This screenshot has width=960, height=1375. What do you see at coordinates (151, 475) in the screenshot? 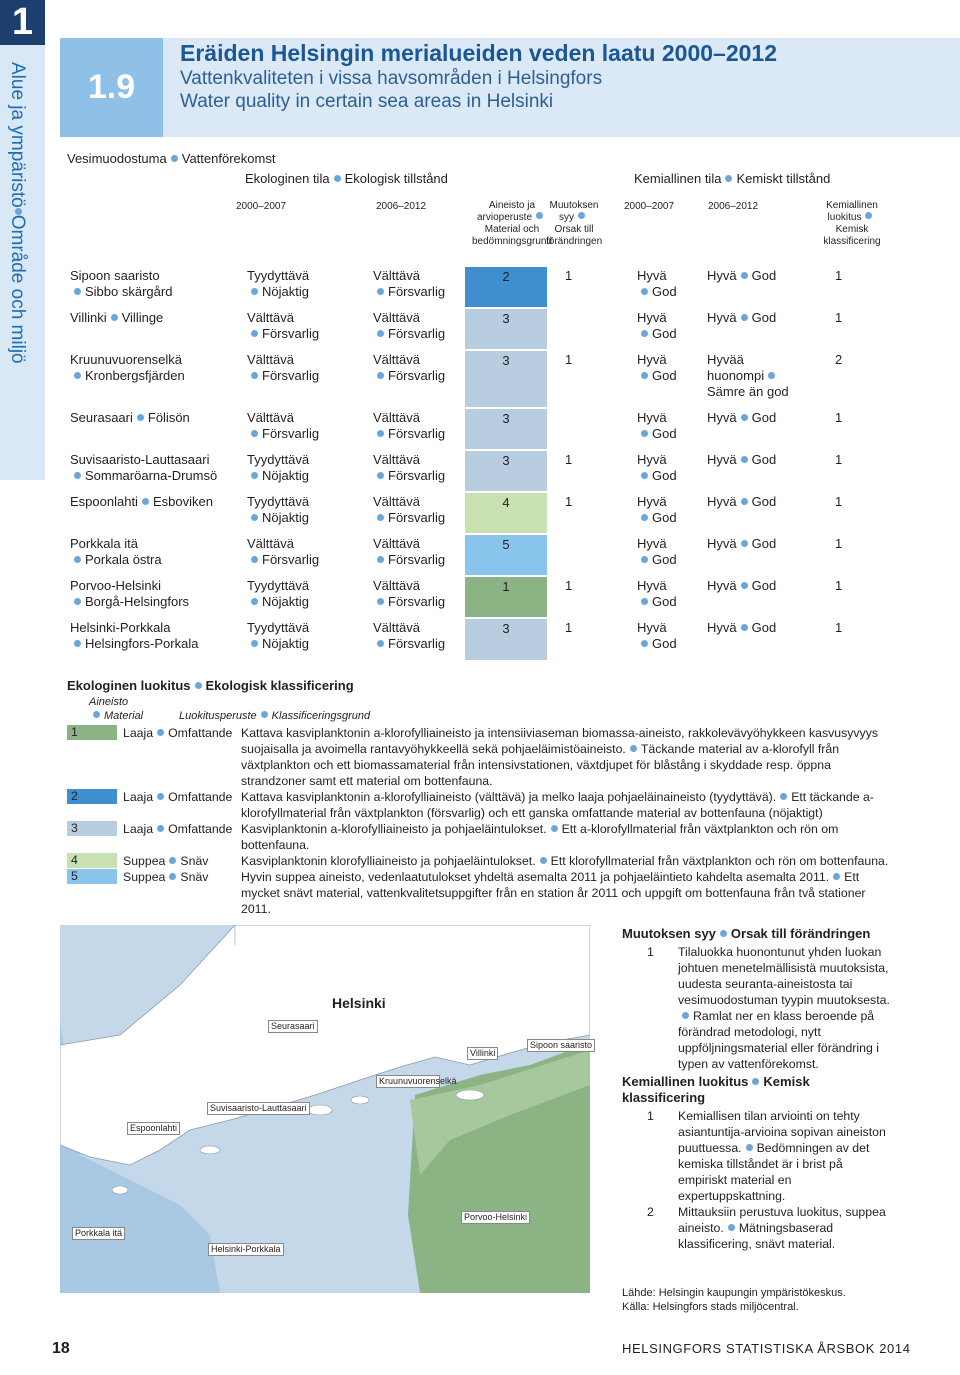
I see `text-sv: Sommaröarna-Drumsö` at bounding box center [151, 475].